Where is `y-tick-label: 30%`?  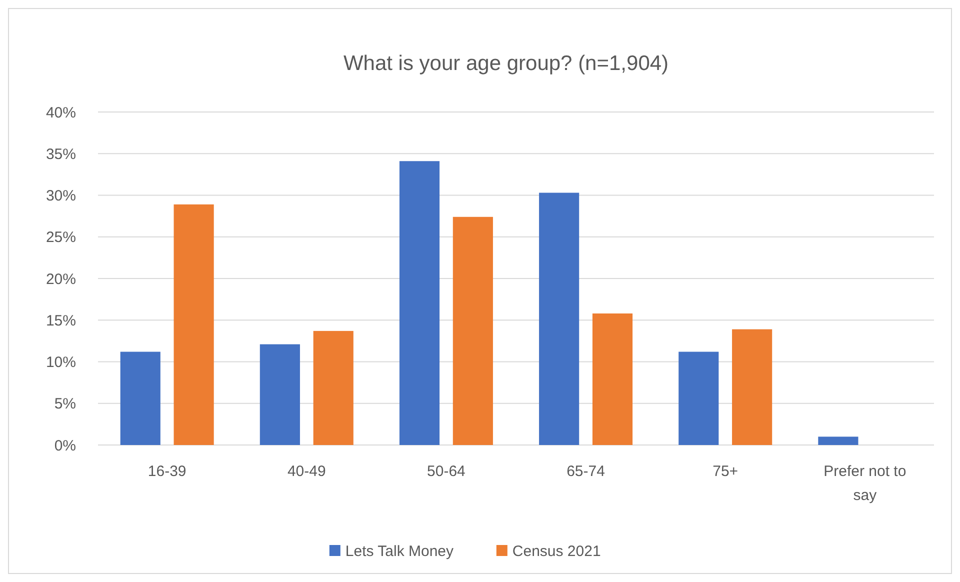 y-tick-label: 30% is located at coordinates (61, 196).